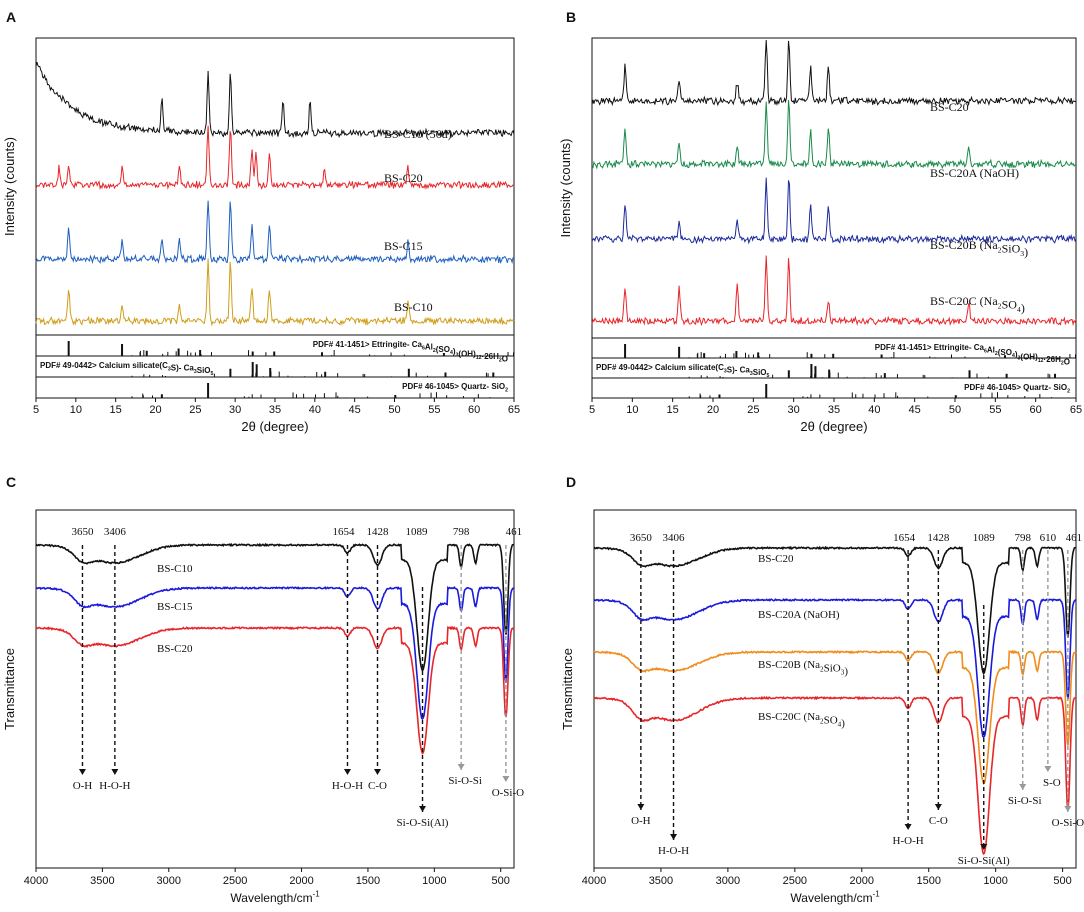 The height and width of the screenshot is (912, 1084). Describe the element at coordinates (822, 721) in the screenshot. I see `subscript: 2` at that location.